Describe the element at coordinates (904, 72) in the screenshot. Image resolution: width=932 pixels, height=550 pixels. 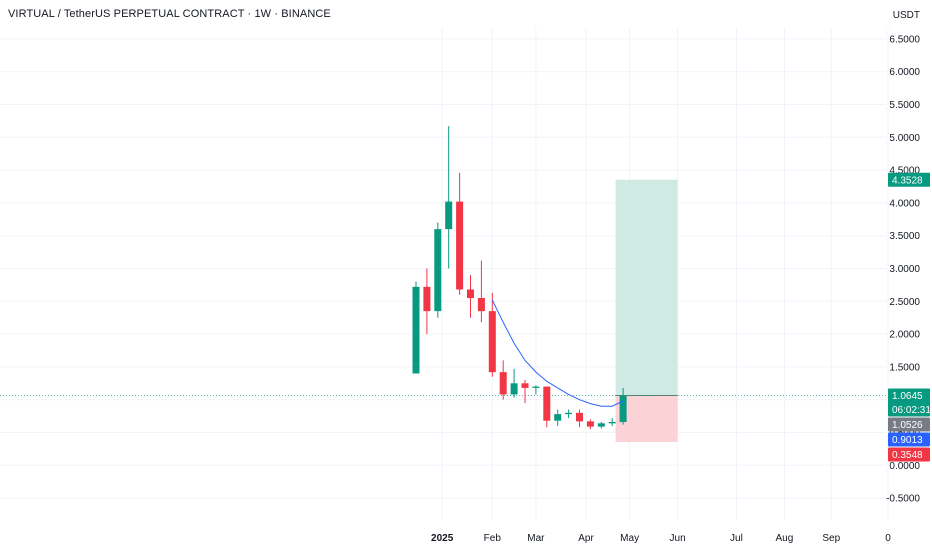
I see `y-tick-label: 6.0000` at that location.